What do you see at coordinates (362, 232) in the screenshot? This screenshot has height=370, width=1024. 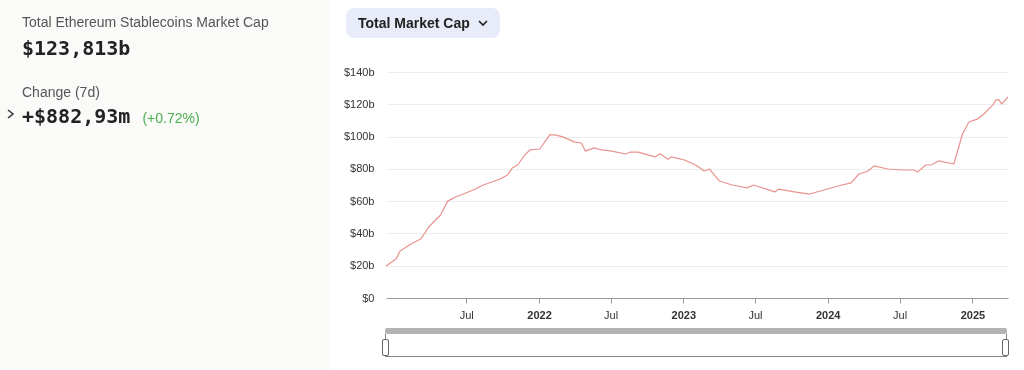 I see `y-tick-label: $40b` at bounding box center [362, 232].